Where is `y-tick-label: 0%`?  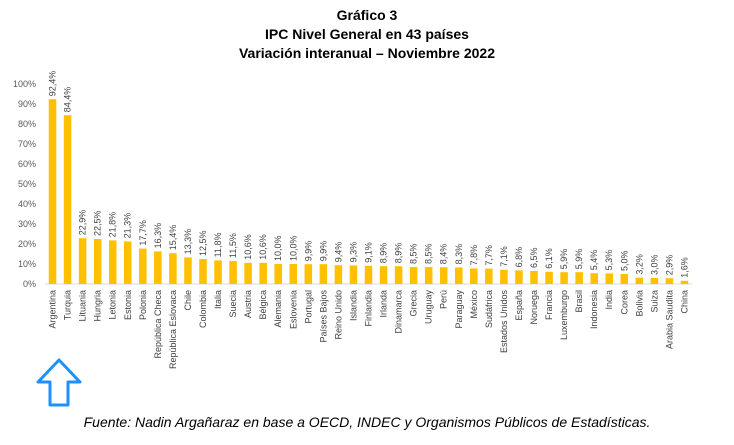 y-tick-label: 0% is located at coordinates (29, 284).